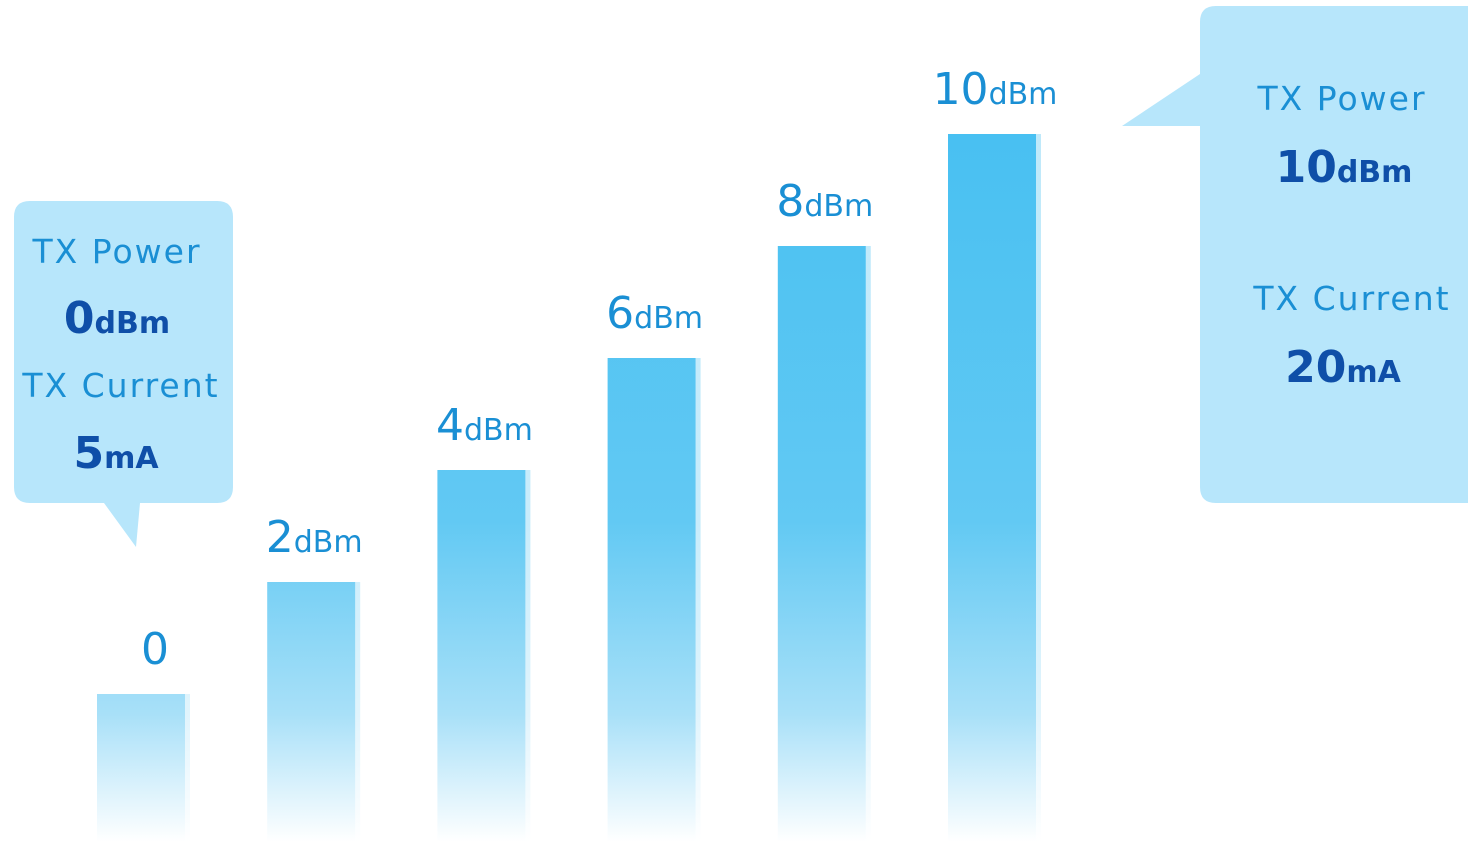  I want to click on callout-right-current-value: 20mA, so click(1343, 367).